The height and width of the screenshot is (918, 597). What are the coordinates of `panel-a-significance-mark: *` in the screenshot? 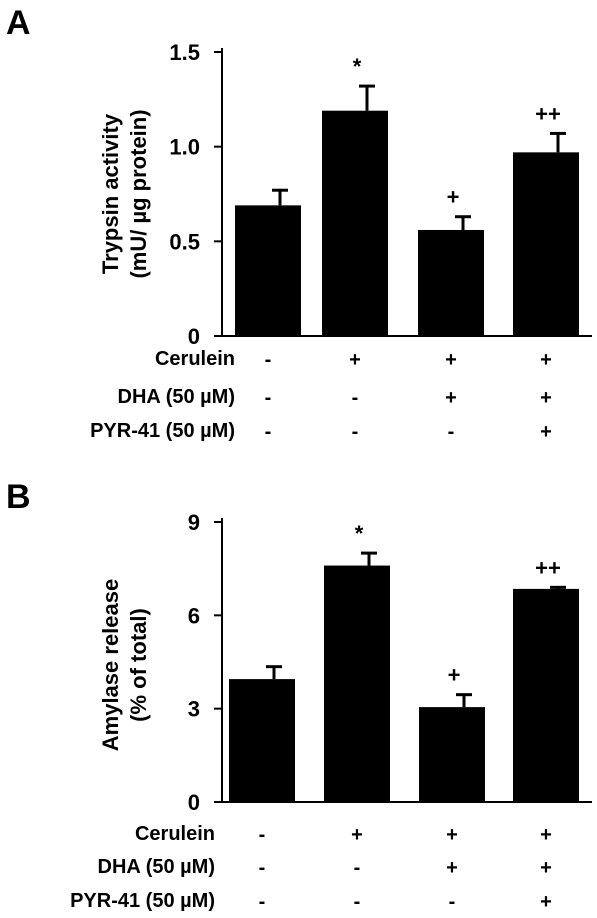 It's located at (357, 66).